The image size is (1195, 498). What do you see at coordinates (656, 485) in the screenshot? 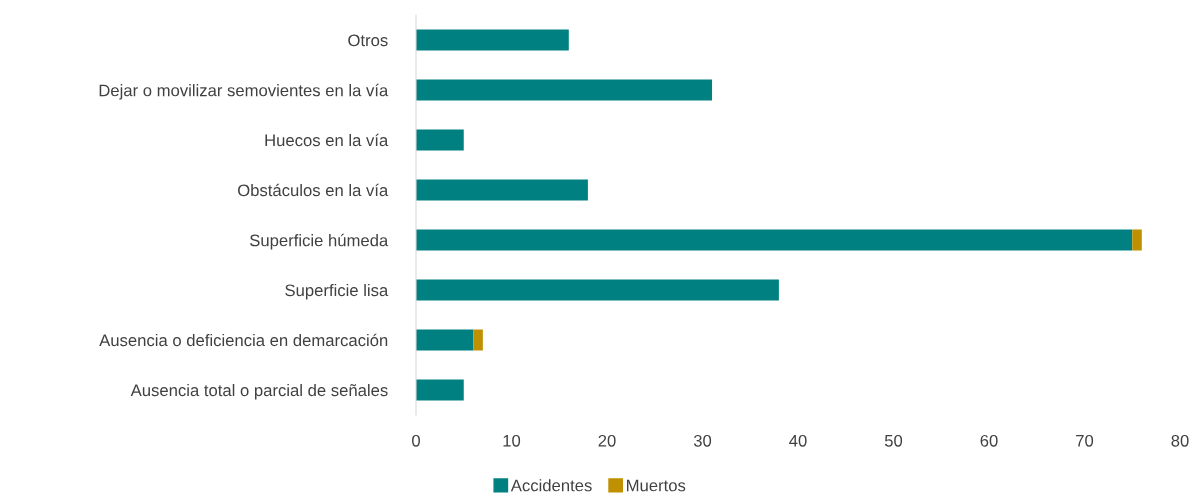
I see `legend-label: Muertos` at bounding box center [656, 485].